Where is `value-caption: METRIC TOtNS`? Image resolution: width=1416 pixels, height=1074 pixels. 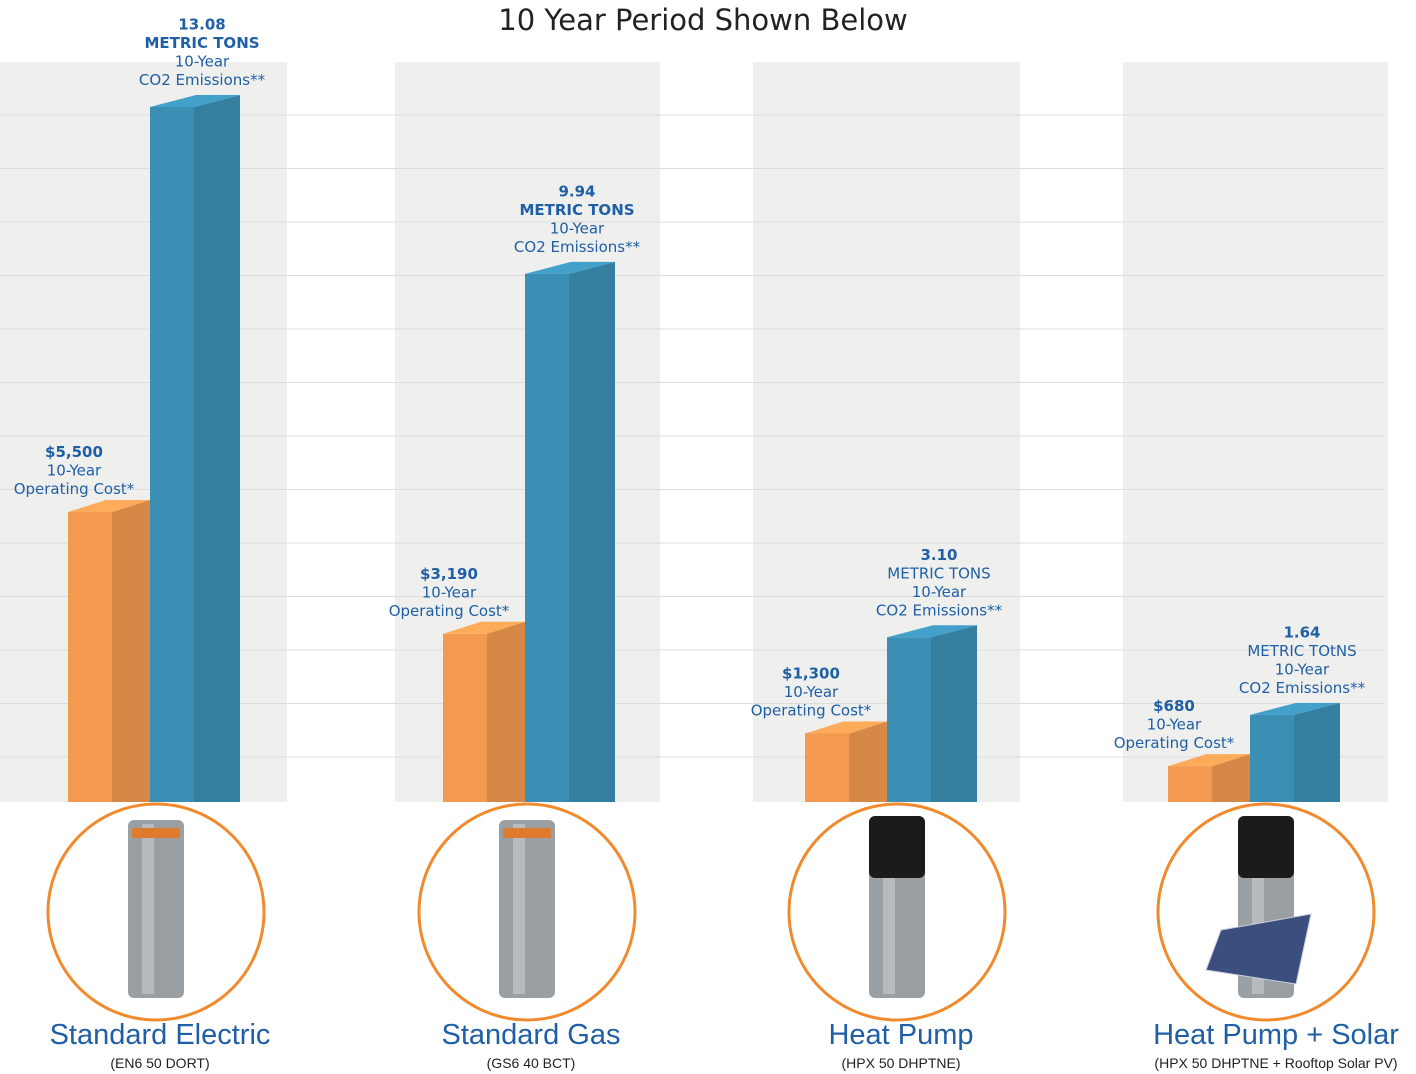 value-caption: METRIC TOtNS is located at coordinates (1301, 651).